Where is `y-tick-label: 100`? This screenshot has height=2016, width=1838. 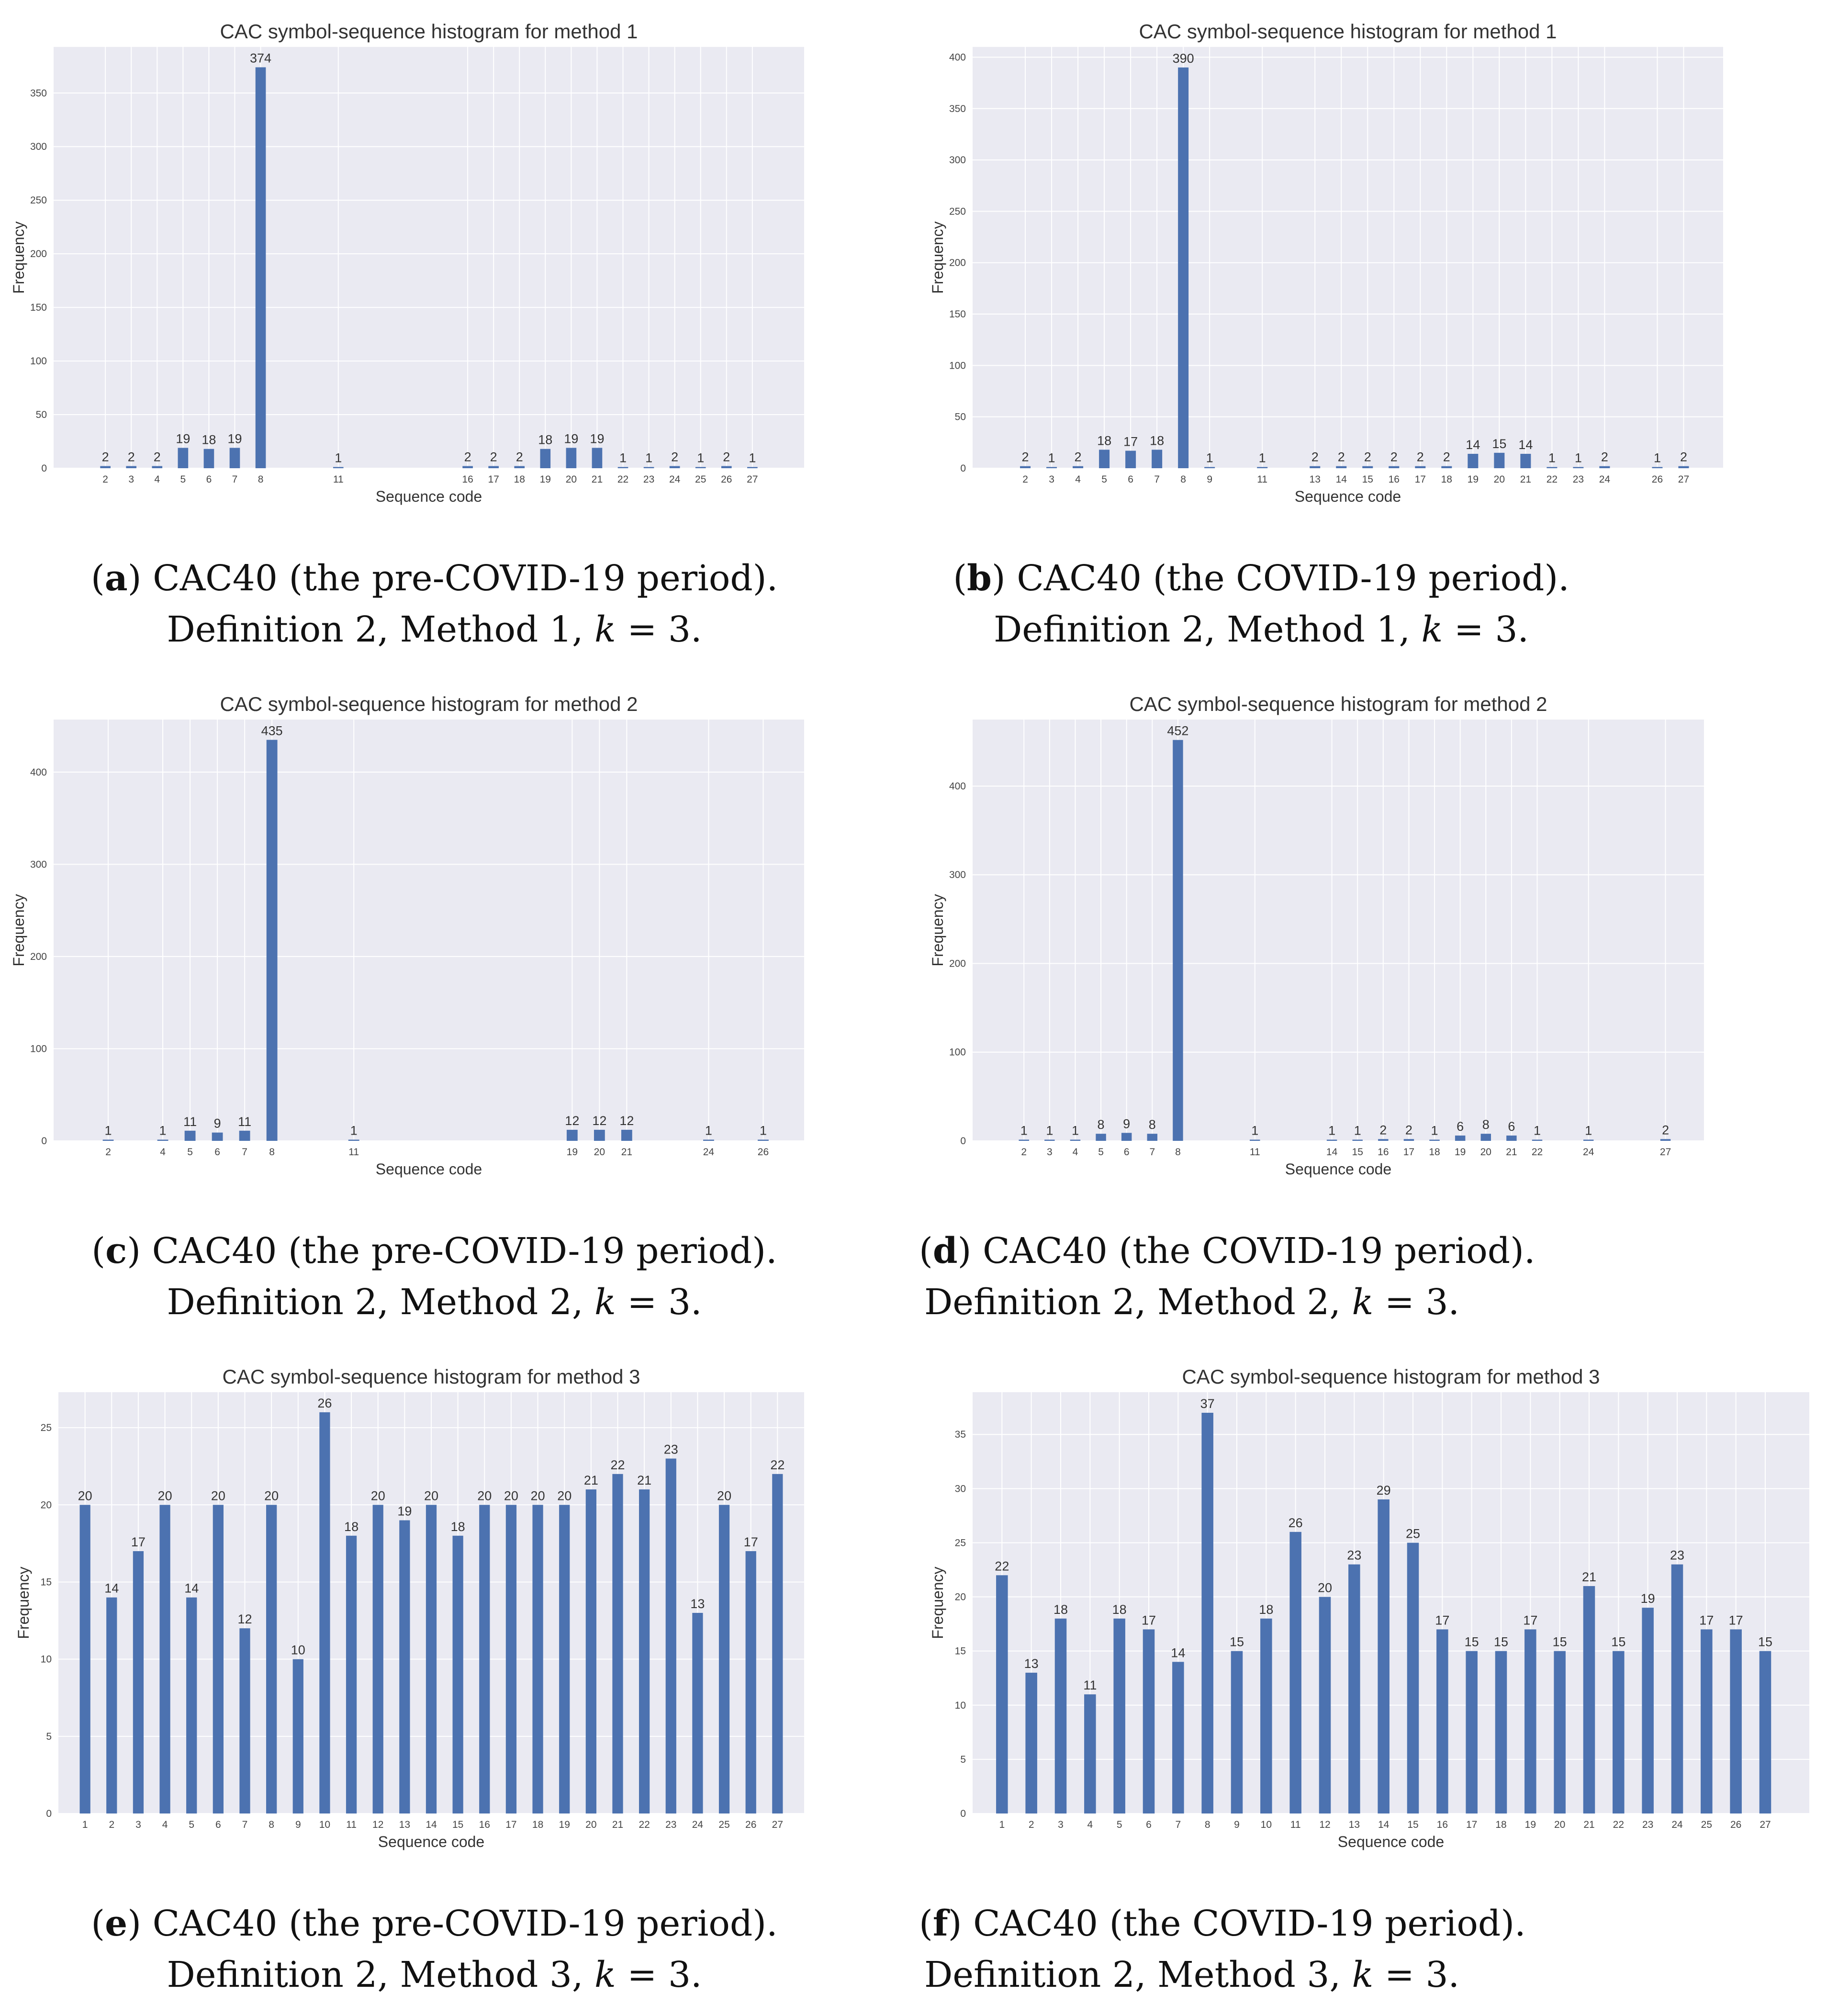
y-tick-label: 100 is located at coordinates (38, 1048).